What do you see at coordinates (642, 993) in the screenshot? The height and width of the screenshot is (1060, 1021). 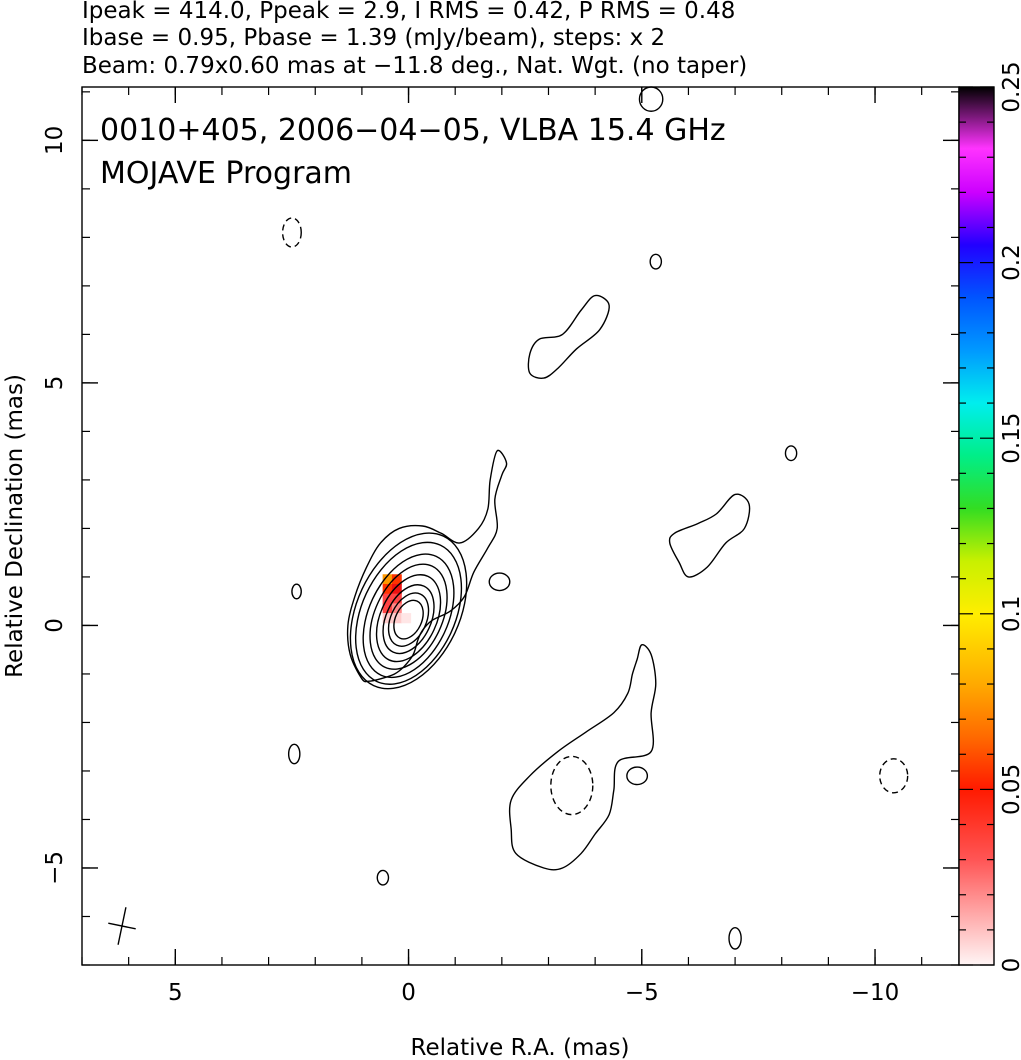 I see `x-tick-label-2: −5` at bounding box center [642, 993].